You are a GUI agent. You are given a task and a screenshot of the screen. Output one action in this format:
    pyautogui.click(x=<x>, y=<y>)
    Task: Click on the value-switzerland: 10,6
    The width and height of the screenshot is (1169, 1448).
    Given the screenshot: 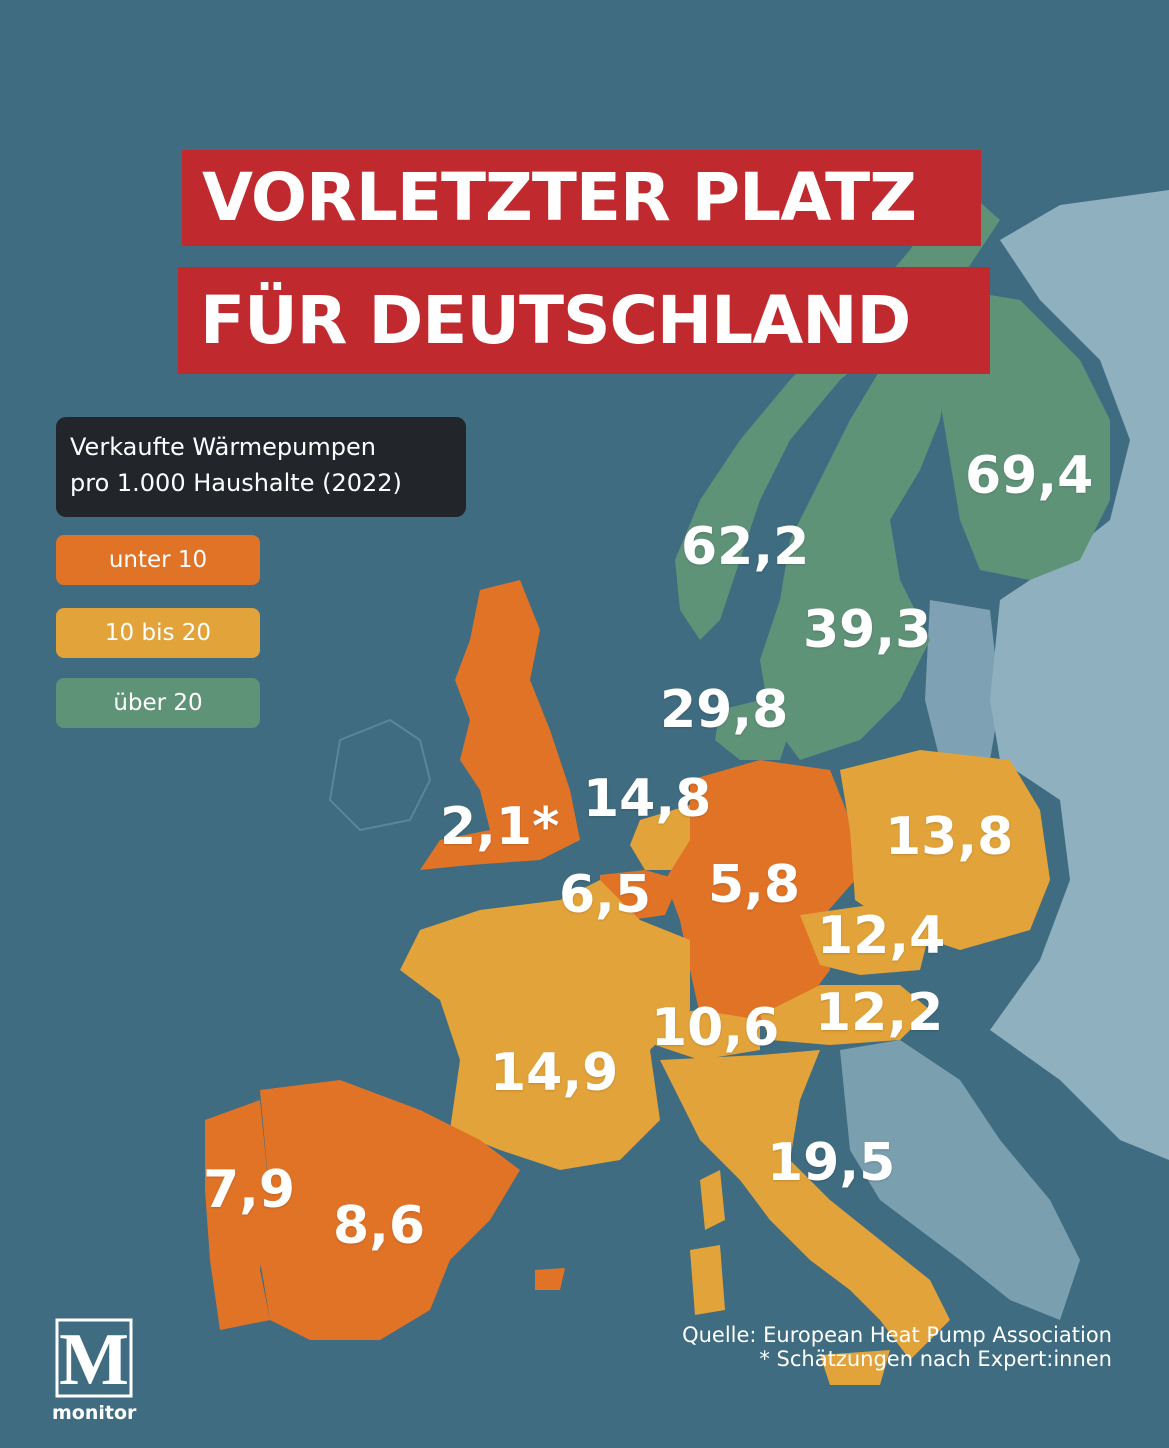 What is the action you would take?
    pyautogui.click(x=715, y=1028)
    